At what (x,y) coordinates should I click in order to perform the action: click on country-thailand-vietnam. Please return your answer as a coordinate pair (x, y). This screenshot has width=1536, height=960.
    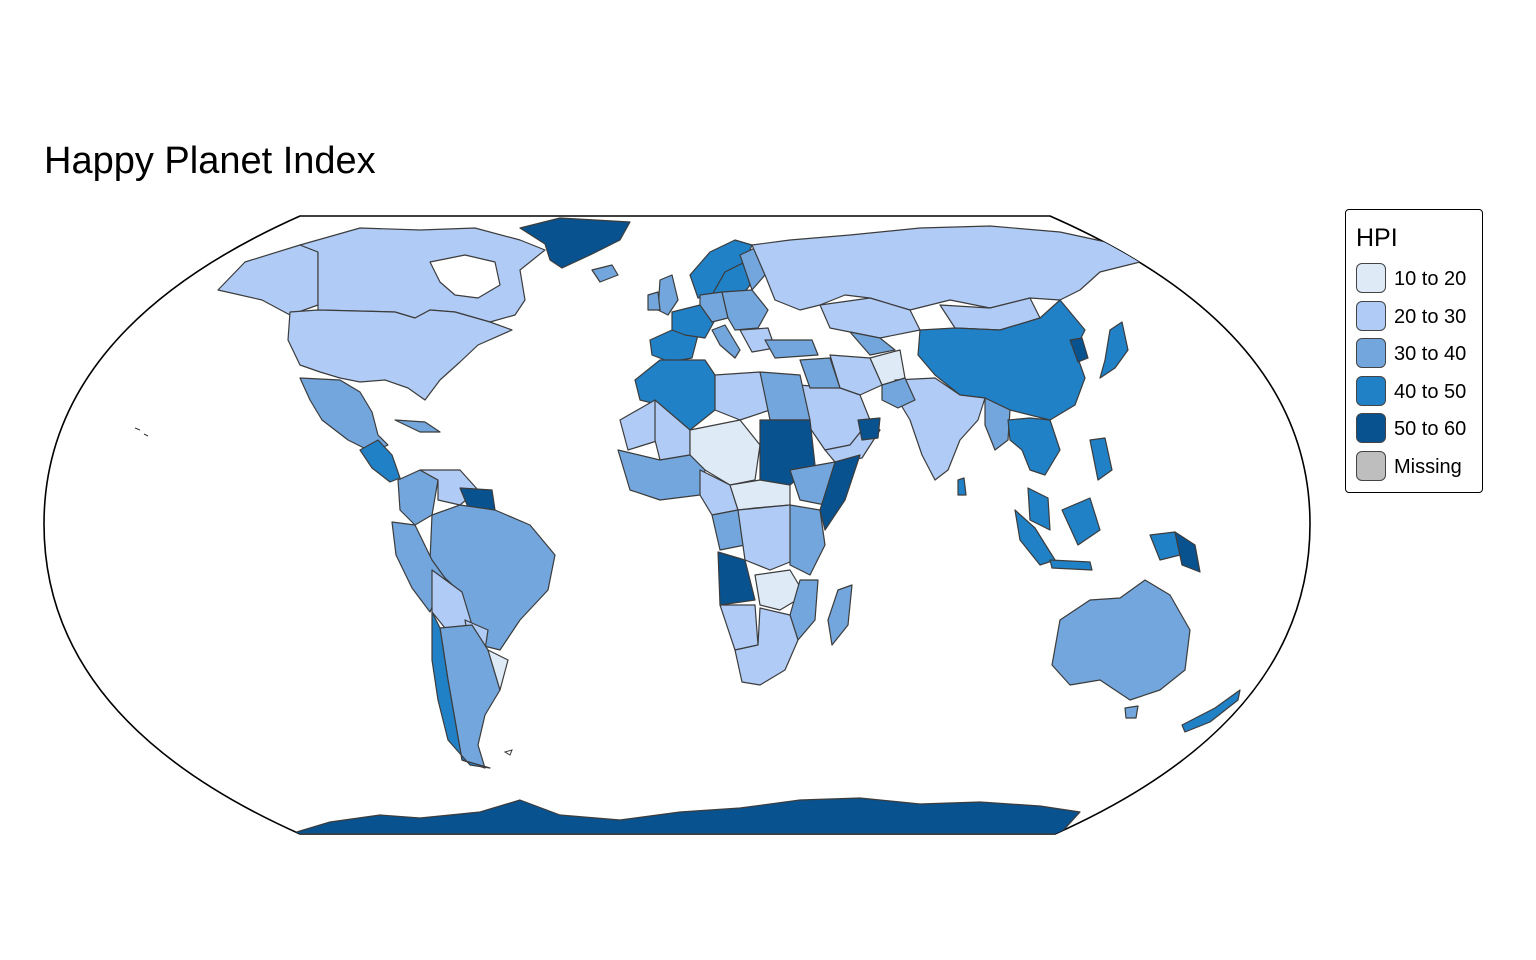
    Looking at the image, I should click on (1034, 446).